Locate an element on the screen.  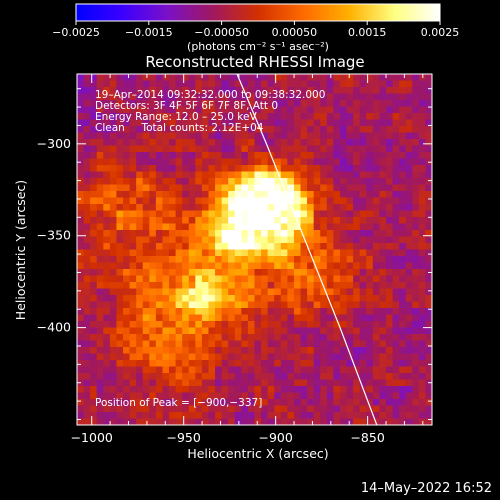
annotation-energy-range: Energy Range: 12.0 – 25.0 keV is located at coordinates (176, 117).